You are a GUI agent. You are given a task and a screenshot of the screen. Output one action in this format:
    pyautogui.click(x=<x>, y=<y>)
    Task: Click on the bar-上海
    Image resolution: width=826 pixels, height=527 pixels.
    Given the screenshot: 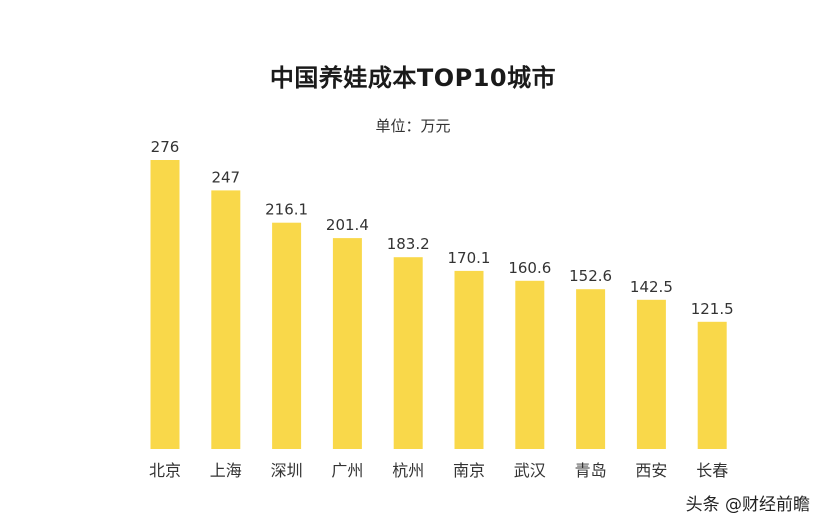 What is the action you would take?
    pyautogui.click(x=226, y=319)
    